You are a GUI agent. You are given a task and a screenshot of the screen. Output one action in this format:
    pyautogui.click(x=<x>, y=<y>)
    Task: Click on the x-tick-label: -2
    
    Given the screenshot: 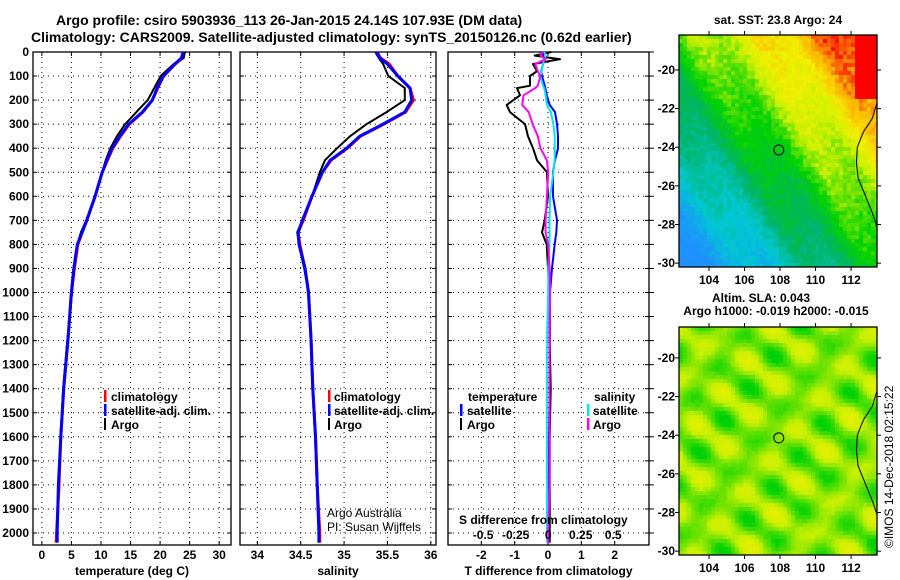 What is the action you would take?
    pyautogui.click(x=481, y=555)
    